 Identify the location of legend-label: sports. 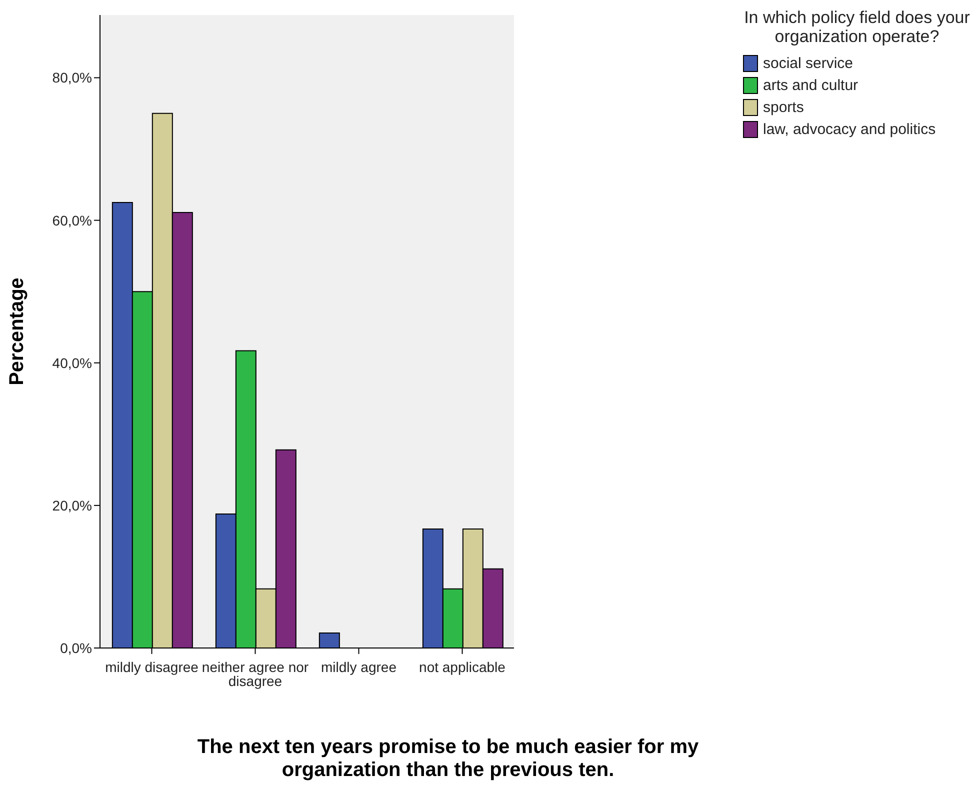
(783, 107).